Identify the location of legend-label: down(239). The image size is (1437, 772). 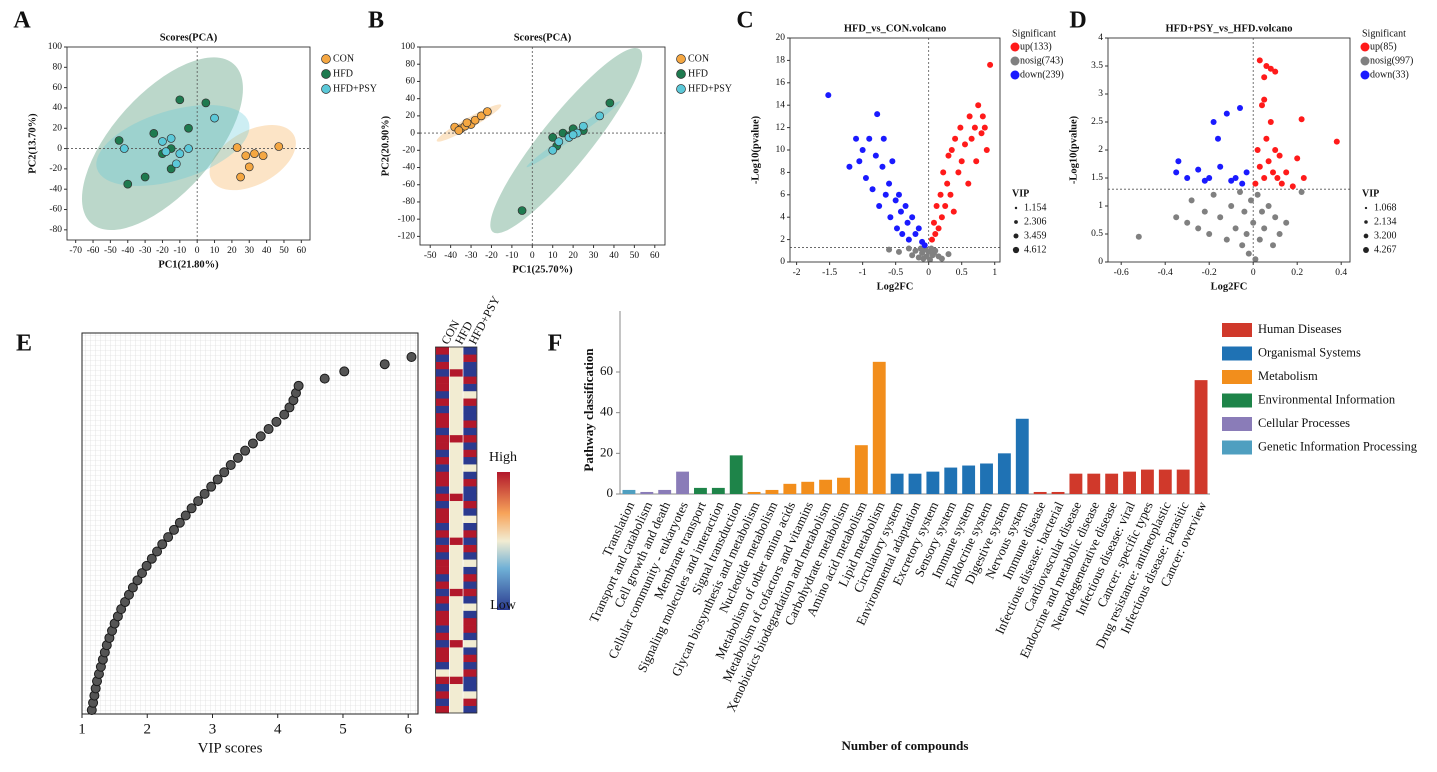
(1042, 74).